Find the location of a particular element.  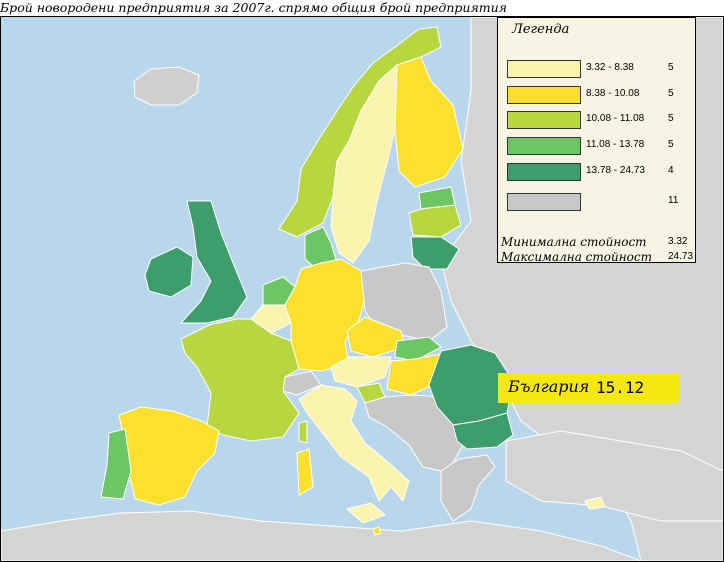

legend-max: Максимална стойност 24.73 is located at coordinates (597, 257).